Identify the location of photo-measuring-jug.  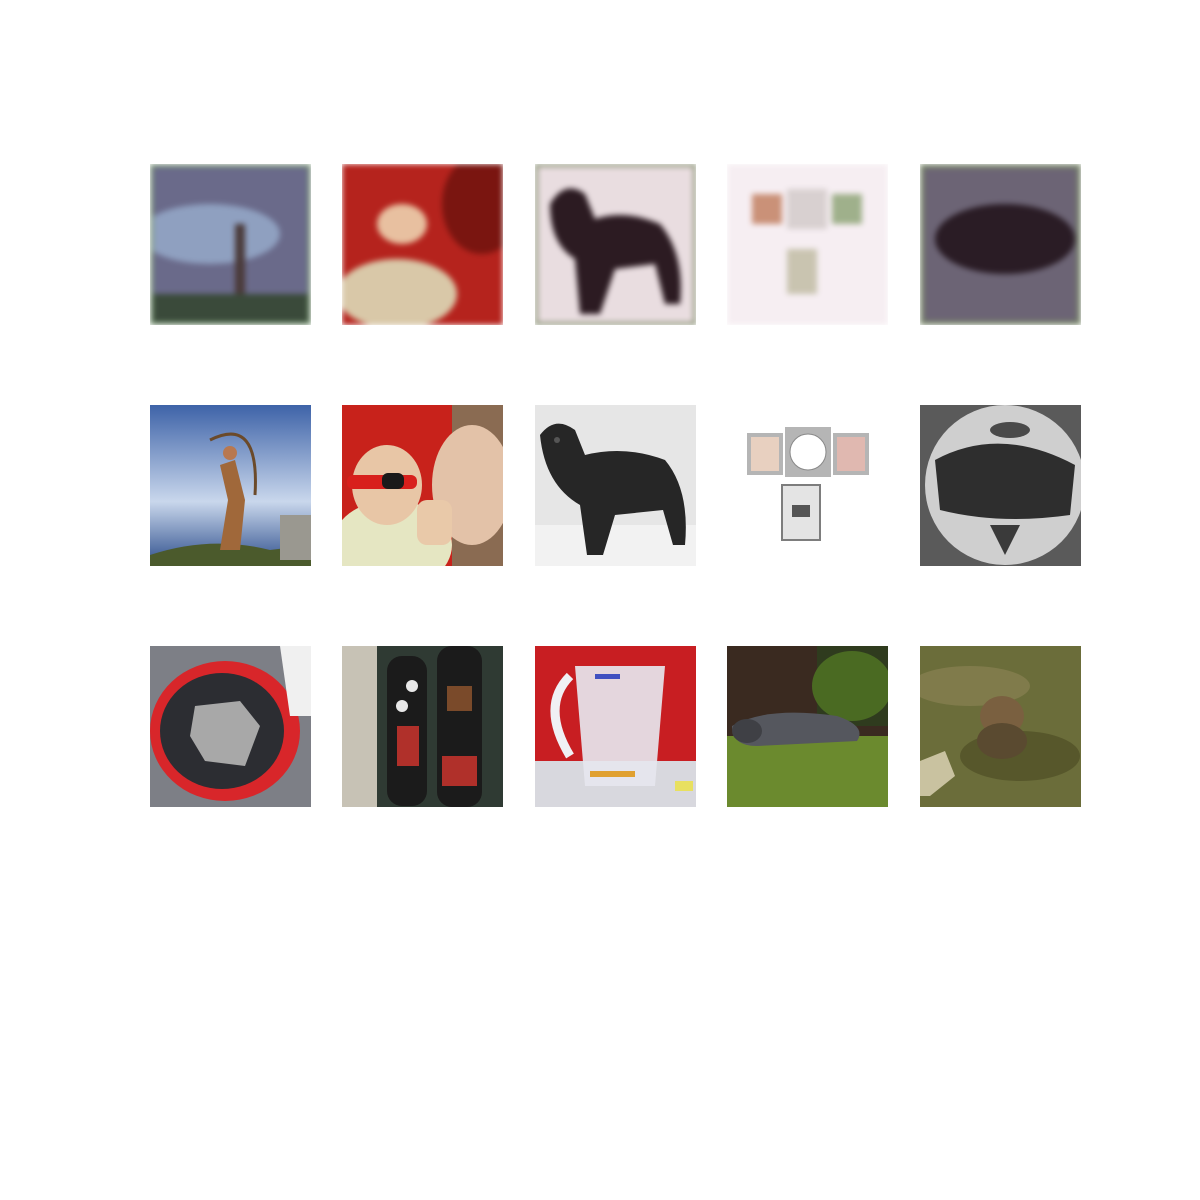
(615, 726).